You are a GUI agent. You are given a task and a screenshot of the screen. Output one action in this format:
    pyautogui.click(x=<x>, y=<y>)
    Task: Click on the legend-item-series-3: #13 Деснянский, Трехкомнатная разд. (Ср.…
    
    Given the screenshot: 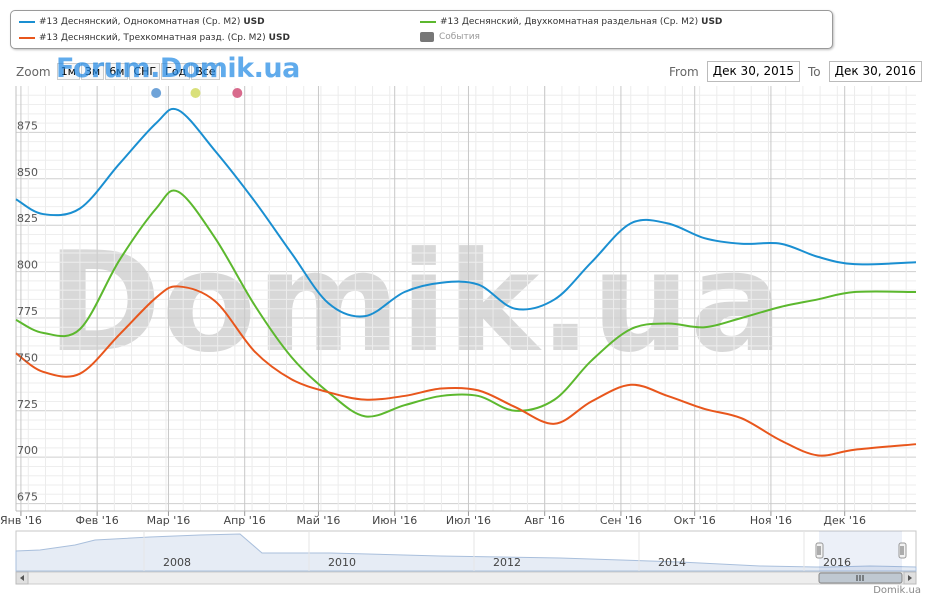 What is the action you would take?
    pyautogui.click(x=154, y=38)
    